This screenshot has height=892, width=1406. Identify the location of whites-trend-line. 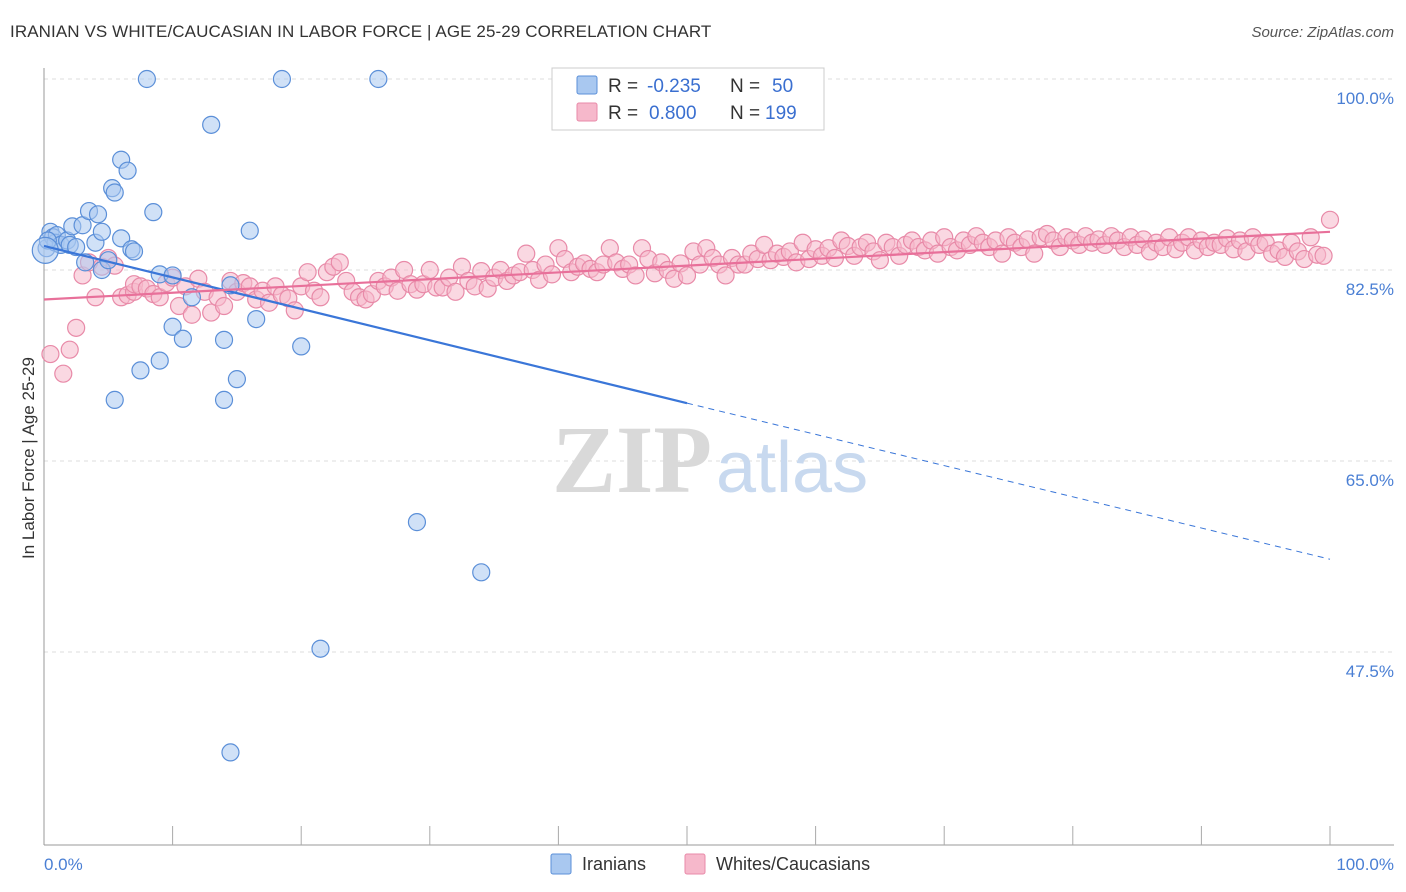
(687, 265).